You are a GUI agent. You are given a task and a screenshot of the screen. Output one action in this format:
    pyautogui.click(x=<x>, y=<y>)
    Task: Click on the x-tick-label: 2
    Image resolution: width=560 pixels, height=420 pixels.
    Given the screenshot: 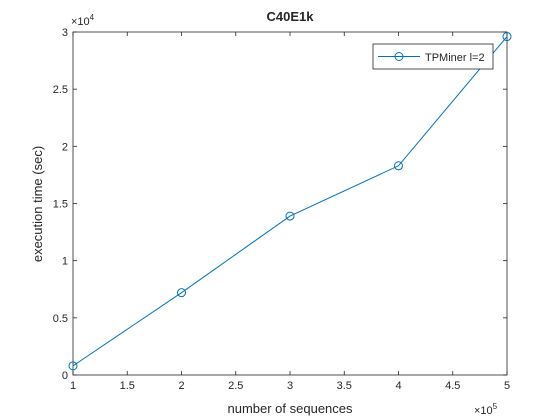 What is the action you would take?
    pyautogui.click(x=181, y=386)
    